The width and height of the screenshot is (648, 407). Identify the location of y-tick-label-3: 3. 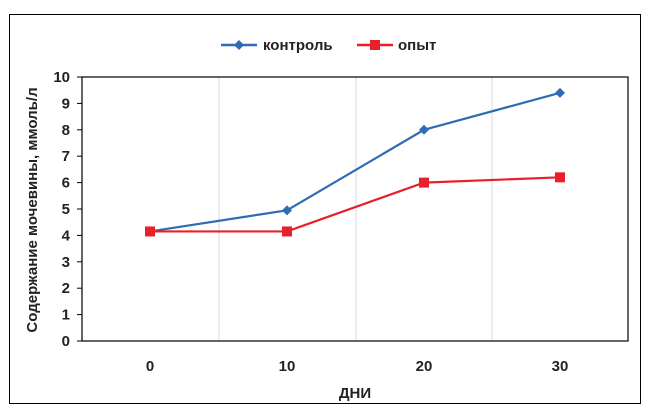
(66, 262).